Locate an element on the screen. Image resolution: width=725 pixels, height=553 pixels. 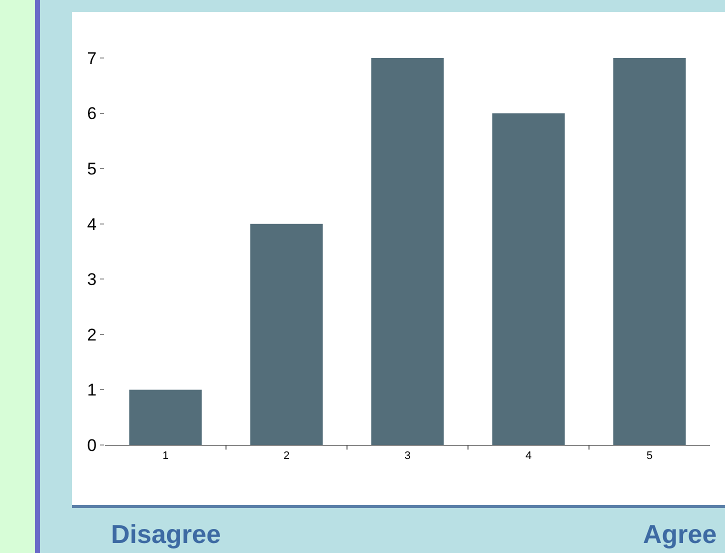
y-tick-label: 1 is located at coordinates (92, 390).